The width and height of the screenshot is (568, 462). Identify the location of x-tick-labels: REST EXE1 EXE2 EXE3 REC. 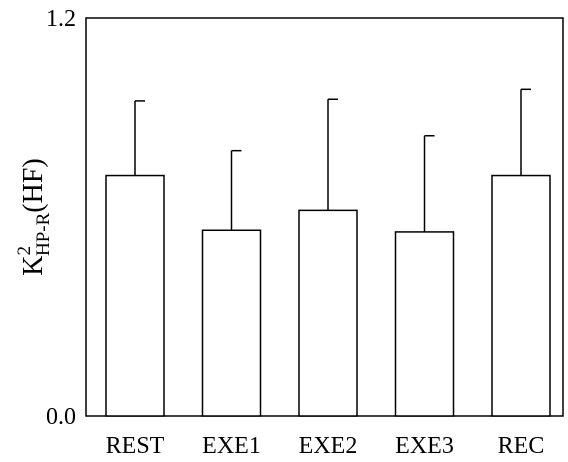
(325, 446).